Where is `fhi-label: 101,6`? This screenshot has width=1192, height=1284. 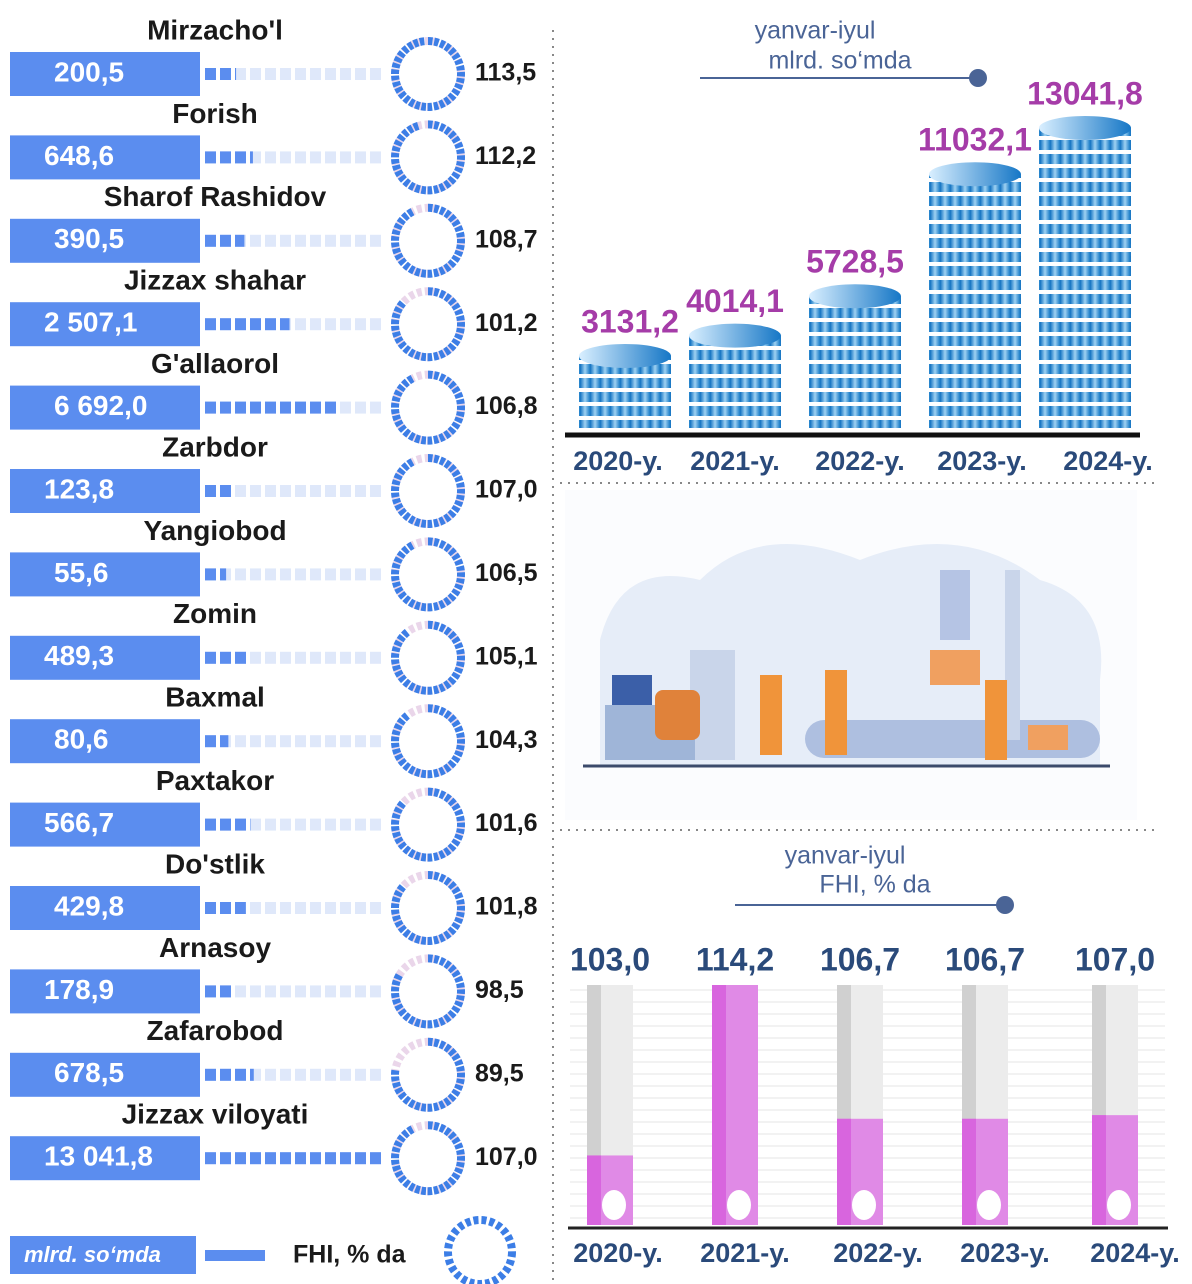
fhi-label: 101,6 is located at coordinates (506, 823).